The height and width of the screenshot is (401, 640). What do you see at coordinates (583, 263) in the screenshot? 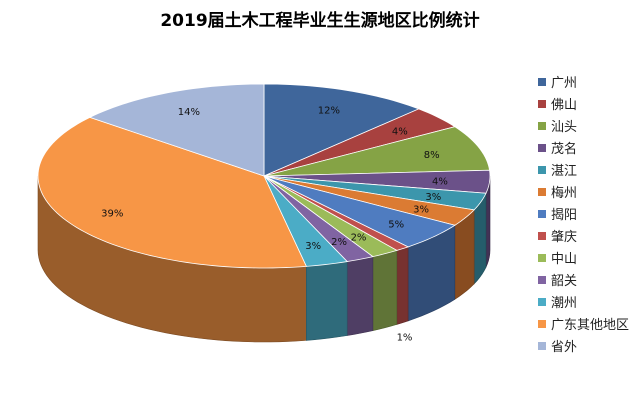
I see `legend-item-9: 中山` at bounding box center [583, 263].